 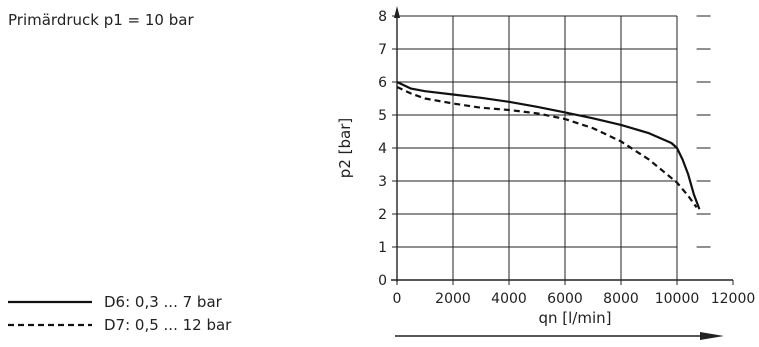 I want to click on y-tick-label: 0, so click(x=382, y=281).